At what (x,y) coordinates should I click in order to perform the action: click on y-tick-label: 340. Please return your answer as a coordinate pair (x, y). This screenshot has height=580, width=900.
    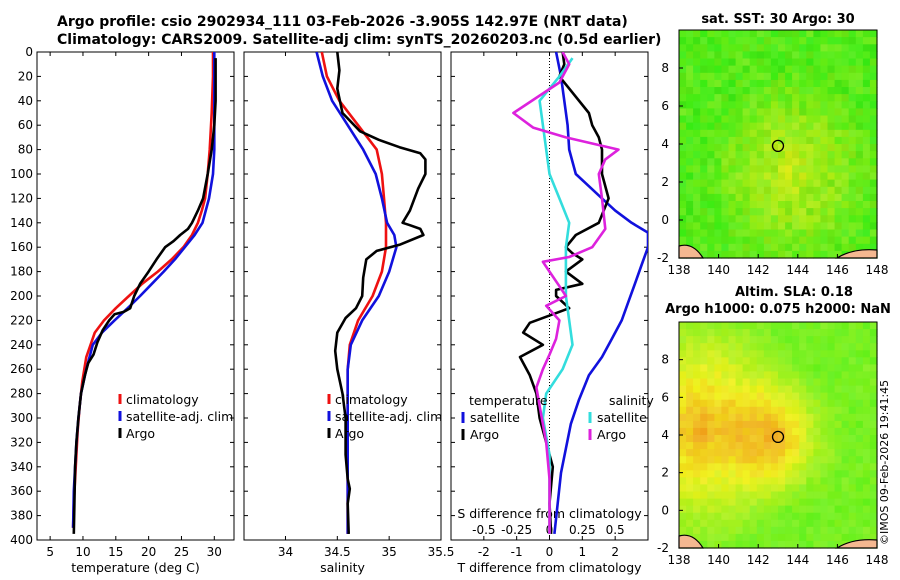
    Looking at the image, I should click on (21, 467).